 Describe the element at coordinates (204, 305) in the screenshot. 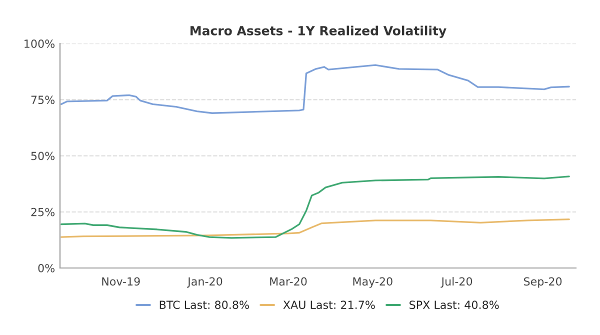

I see `legend-label: BTC Last: 80.8%` at that location.